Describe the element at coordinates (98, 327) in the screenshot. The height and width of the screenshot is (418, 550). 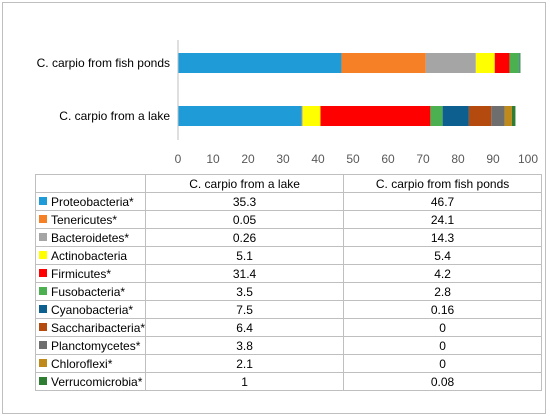
I see `series-name: Saccharibacteria*` at that location.